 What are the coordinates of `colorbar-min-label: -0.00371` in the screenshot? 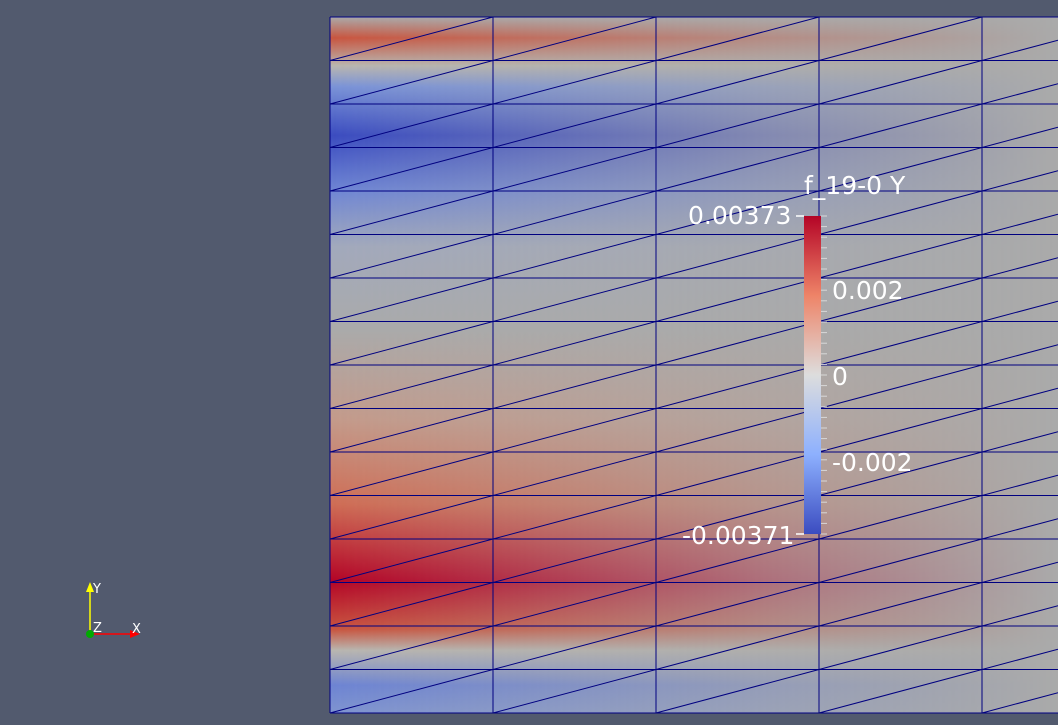 It's located at (738, 535).